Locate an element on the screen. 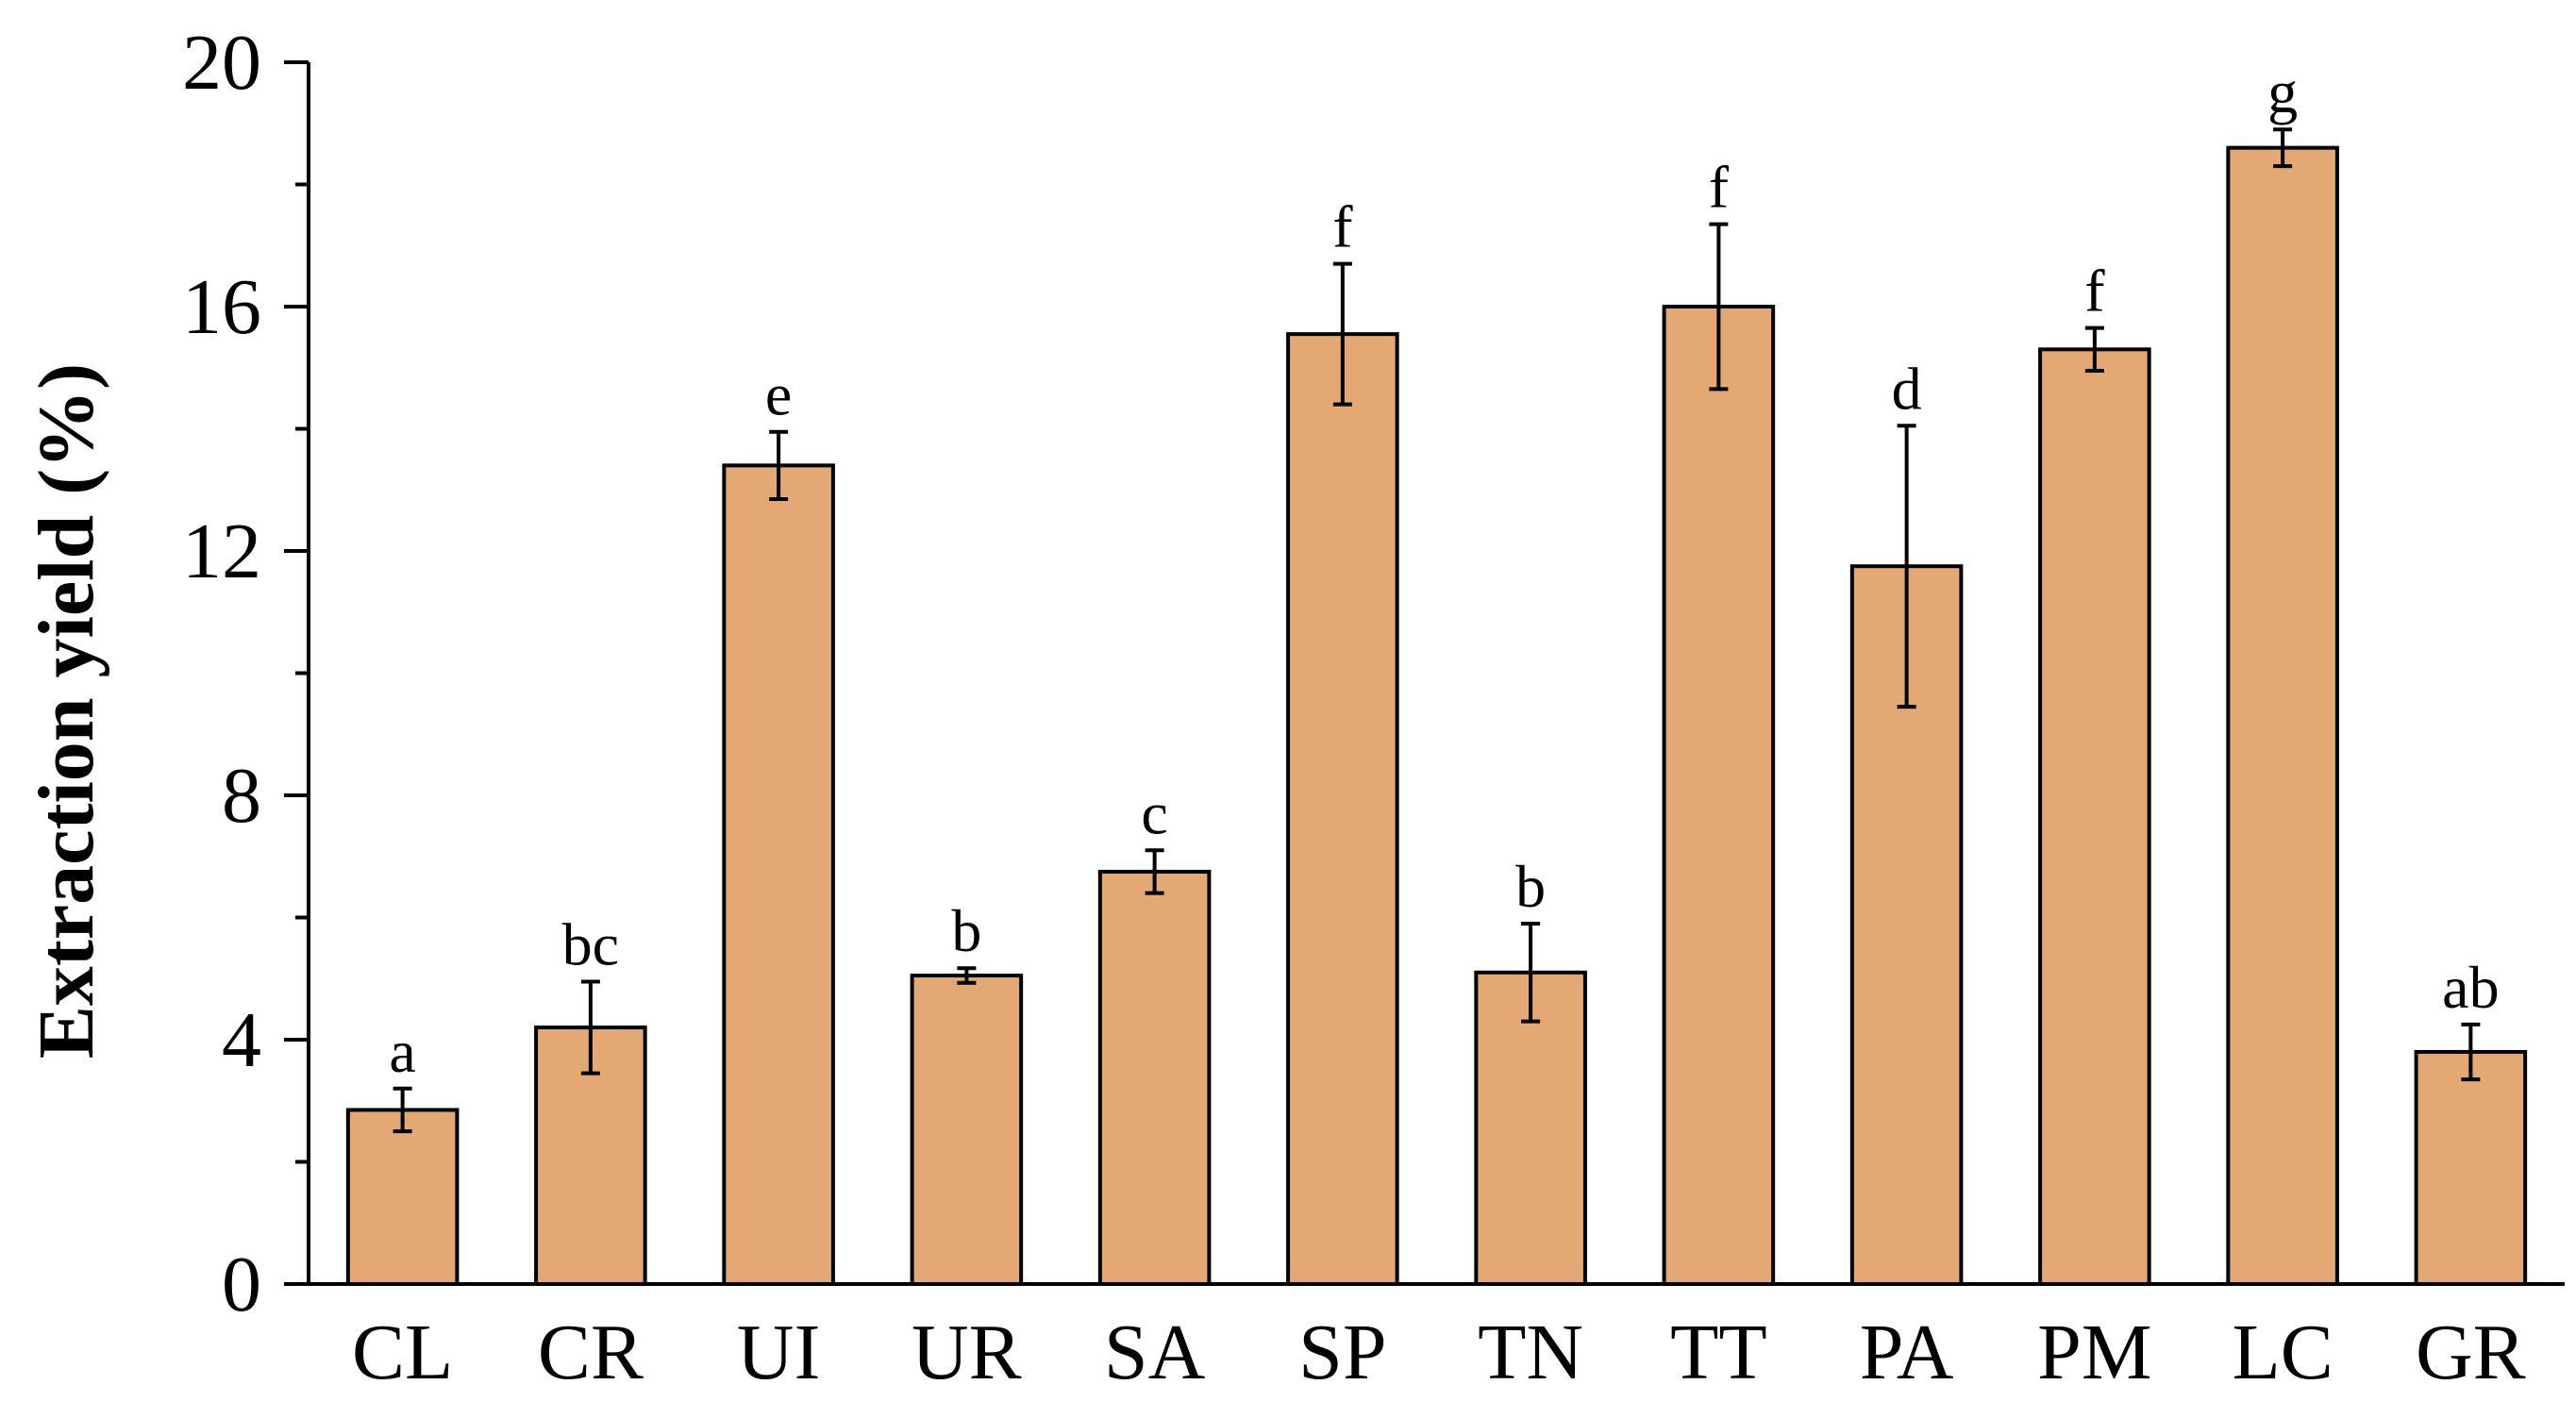  x-tick-label-TT: TT is located at coordinates (1718, 1352).